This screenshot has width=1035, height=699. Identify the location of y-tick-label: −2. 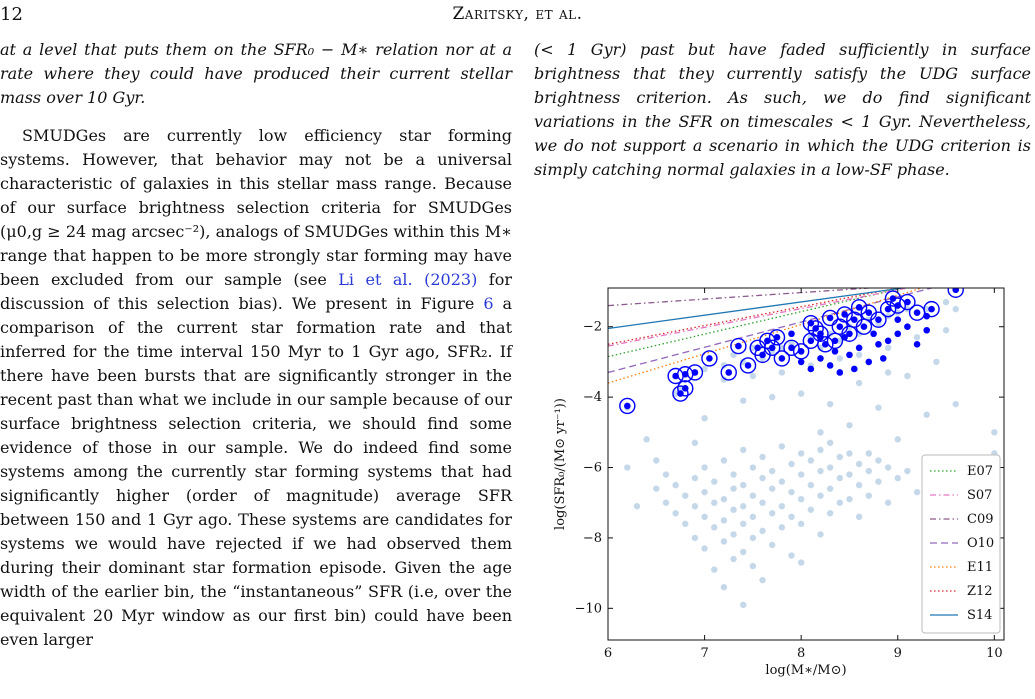
(592, 327).